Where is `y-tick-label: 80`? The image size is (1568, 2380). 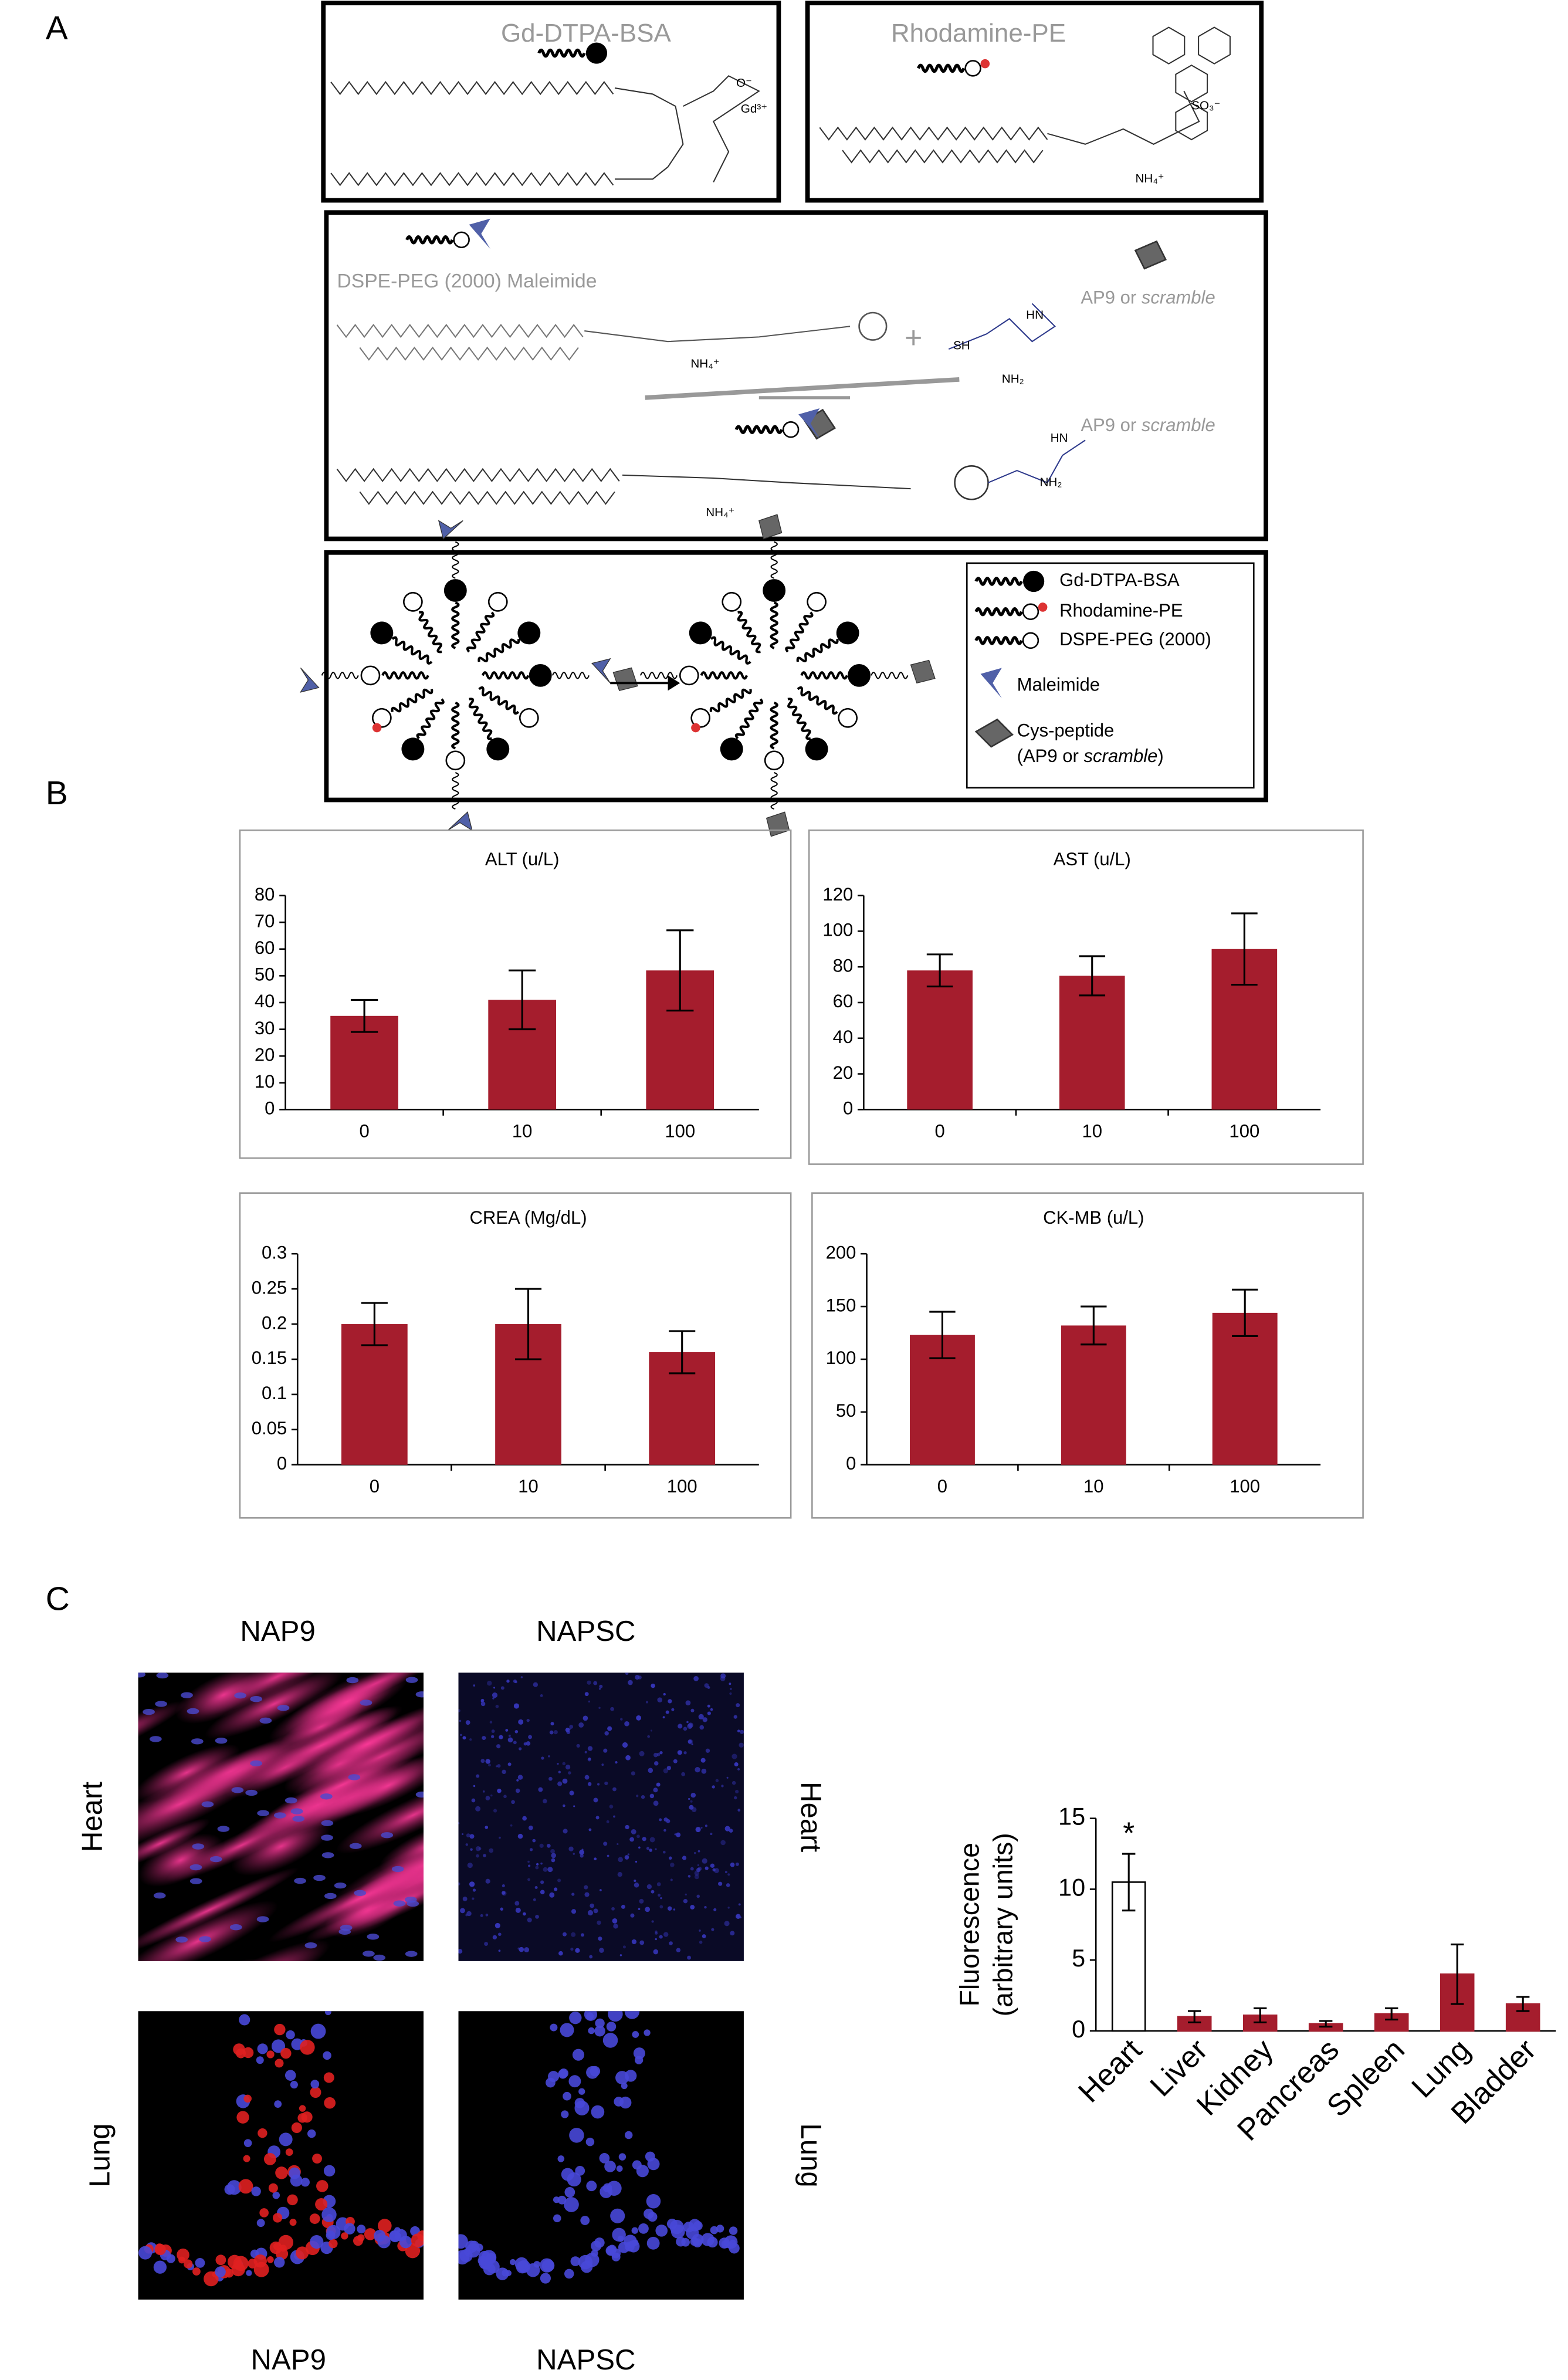 y-tick-label: 80 is located at coordinates (843, 965).